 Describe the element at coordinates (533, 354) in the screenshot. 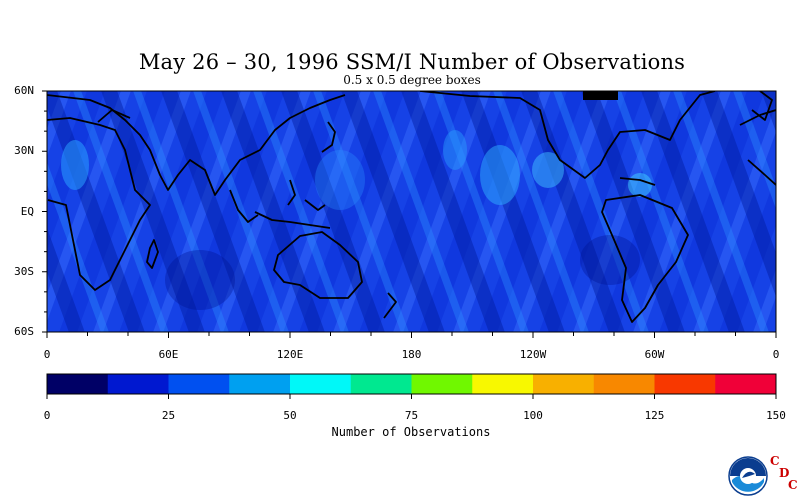

I see `lon-label: 120W` at that location.